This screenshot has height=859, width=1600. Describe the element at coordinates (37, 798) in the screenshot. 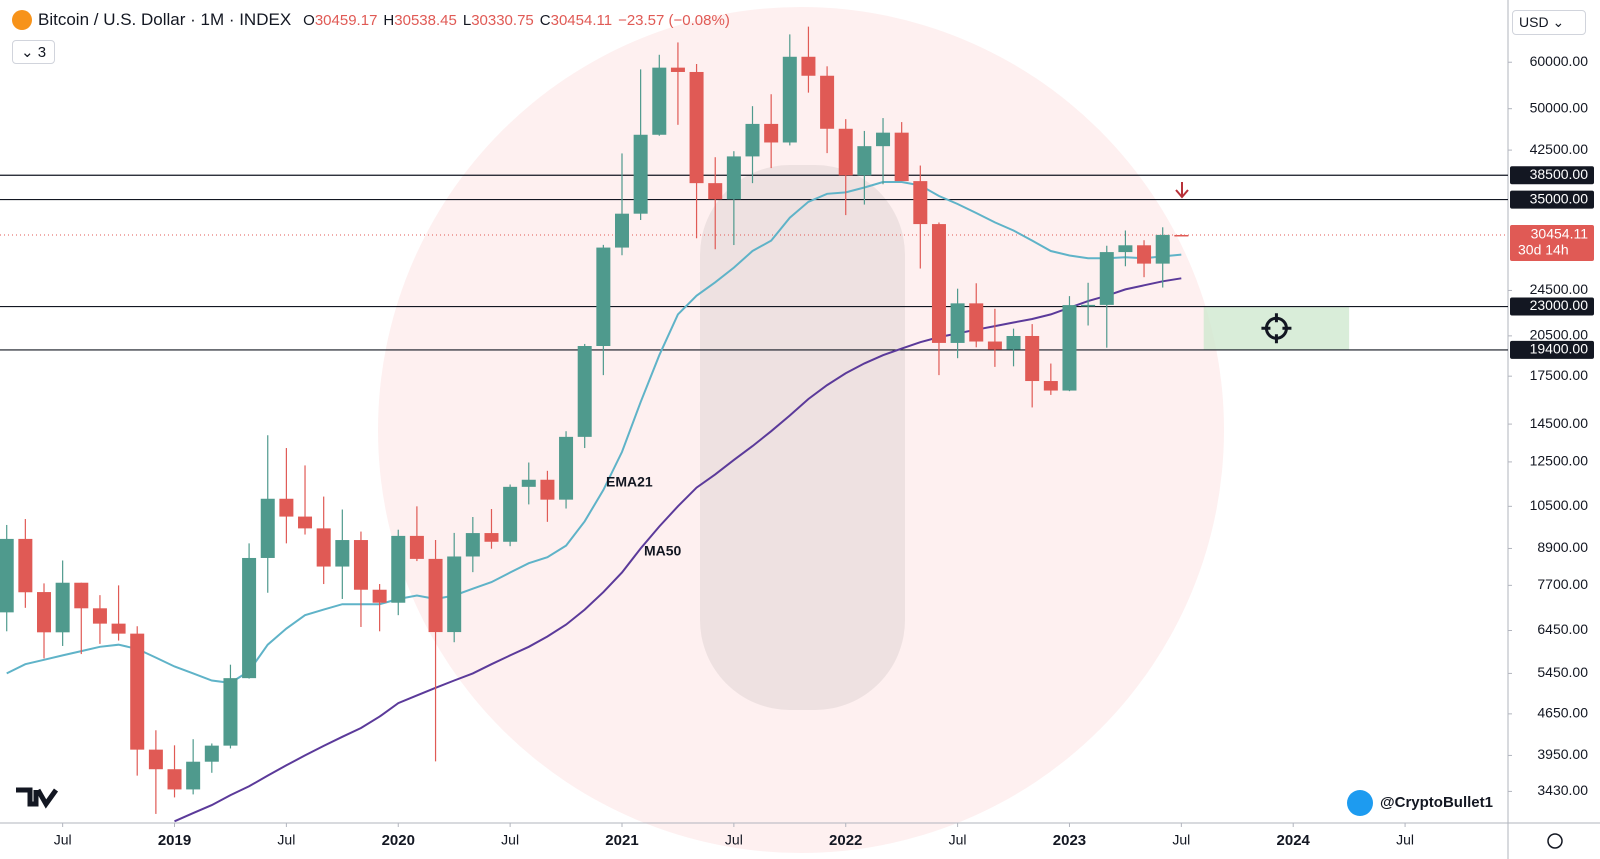

I see `tv-logo` at that location.